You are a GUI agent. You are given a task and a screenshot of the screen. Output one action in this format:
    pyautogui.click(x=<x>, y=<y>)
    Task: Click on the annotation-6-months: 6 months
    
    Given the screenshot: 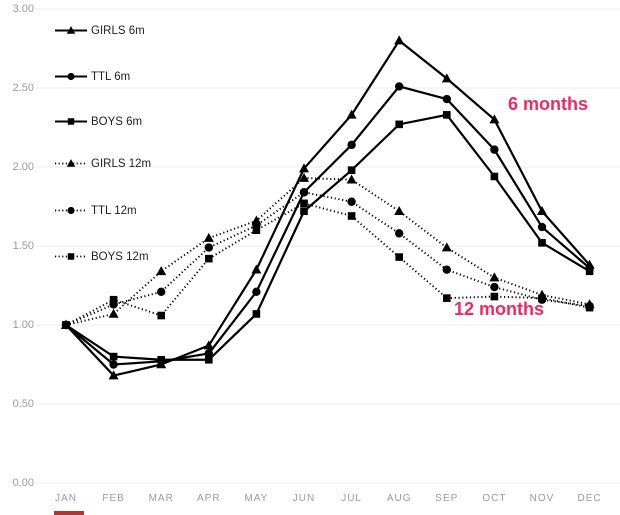 What is the action you would take?
    pyautogui.click(x=548, y=104)
    